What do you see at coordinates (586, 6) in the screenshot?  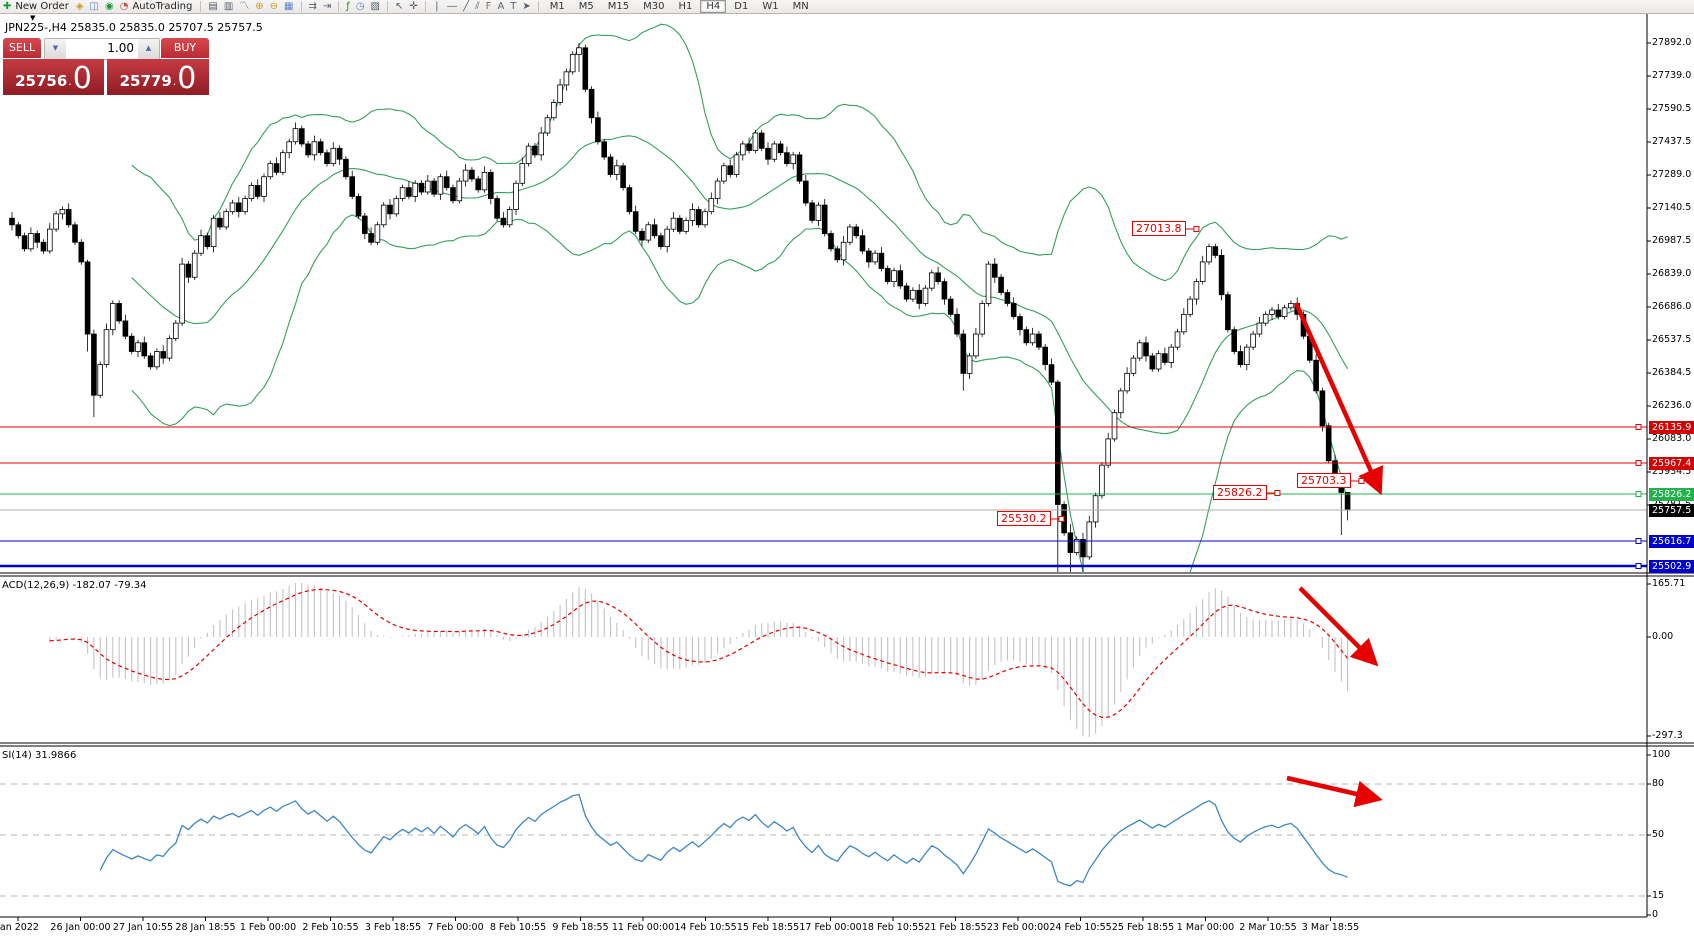 I see `timeframe-m5: M5` at bounding box center [586, 6].